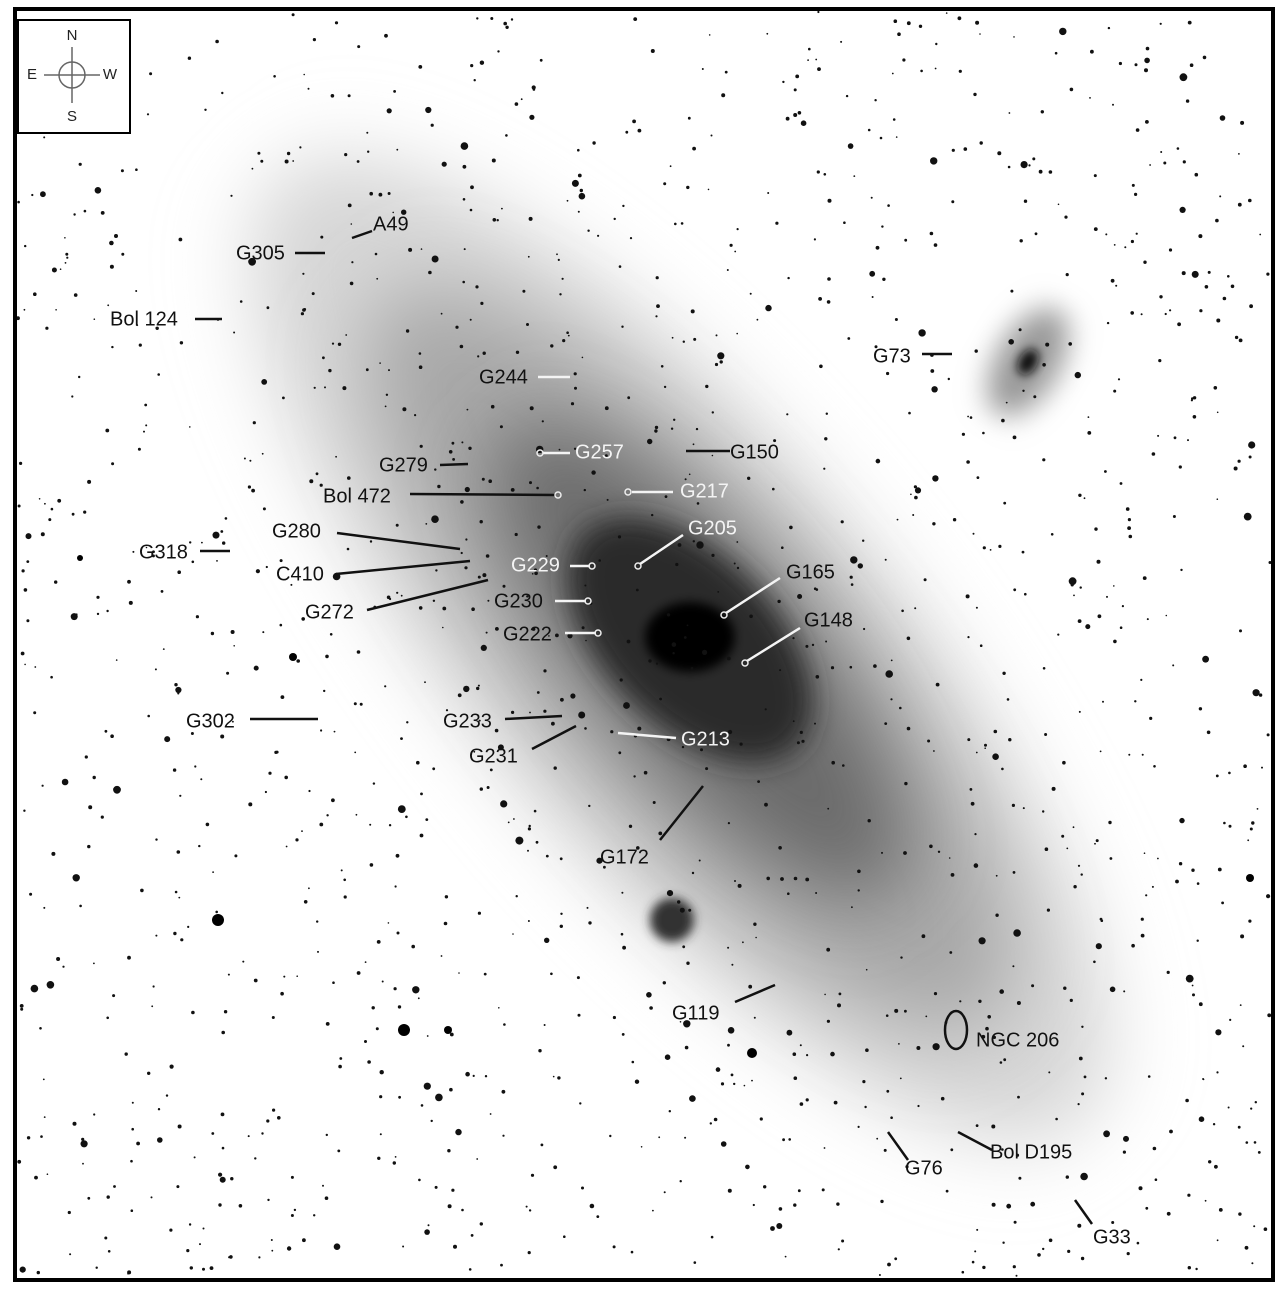  Describe the element at coordinates (810, 572) in the screenshot. I see `cluster-label: G165` at that location.